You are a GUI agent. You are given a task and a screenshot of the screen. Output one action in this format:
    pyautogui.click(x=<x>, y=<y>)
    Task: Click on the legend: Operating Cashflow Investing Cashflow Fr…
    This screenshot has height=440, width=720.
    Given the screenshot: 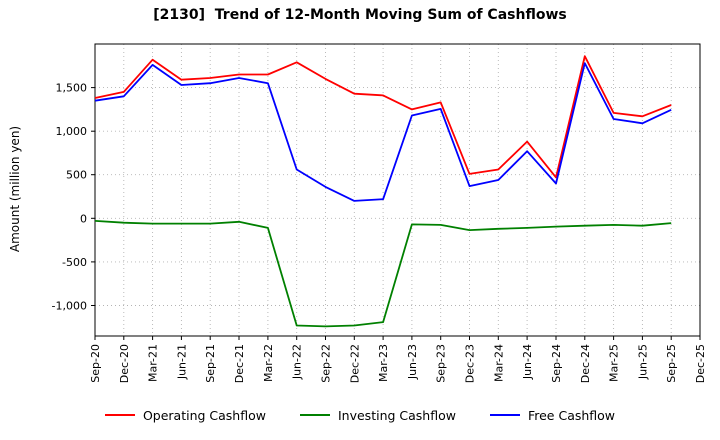 What is the action you would take?
    pyautogui.click(x=360, y=415)
    